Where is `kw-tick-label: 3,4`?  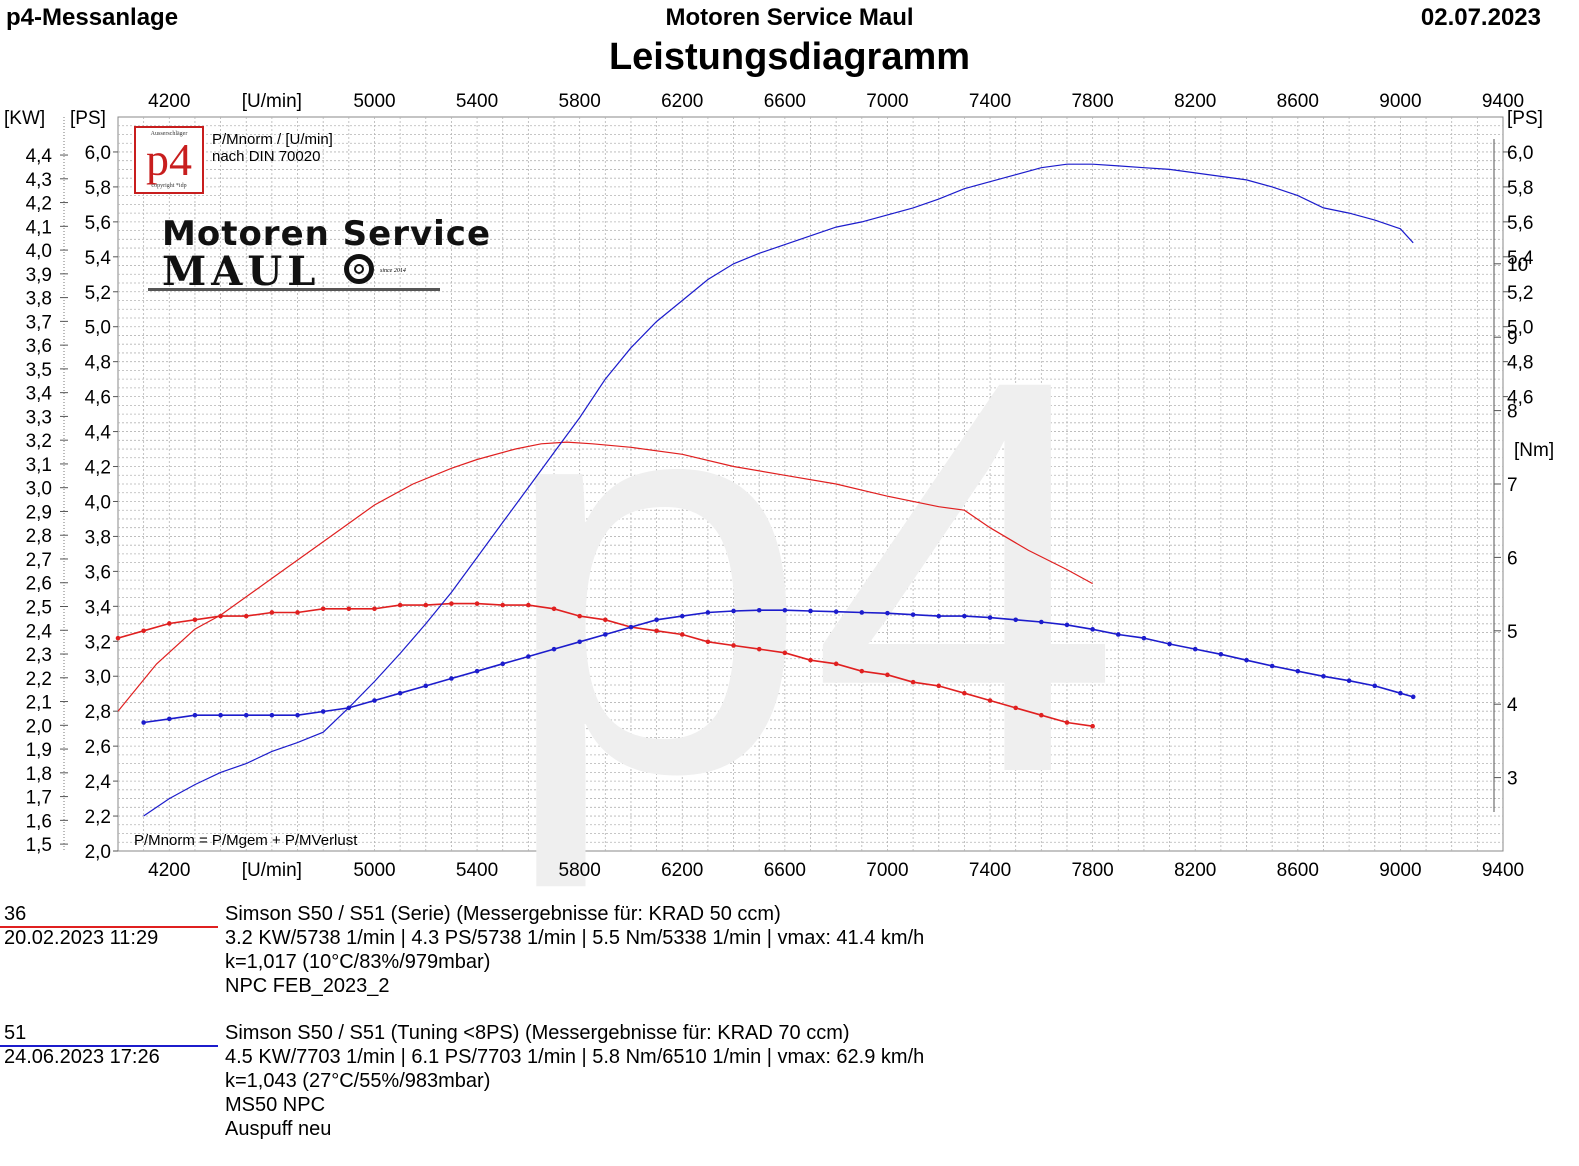
kw-tick-label: 3,4 is located at coordinates (39, 394).